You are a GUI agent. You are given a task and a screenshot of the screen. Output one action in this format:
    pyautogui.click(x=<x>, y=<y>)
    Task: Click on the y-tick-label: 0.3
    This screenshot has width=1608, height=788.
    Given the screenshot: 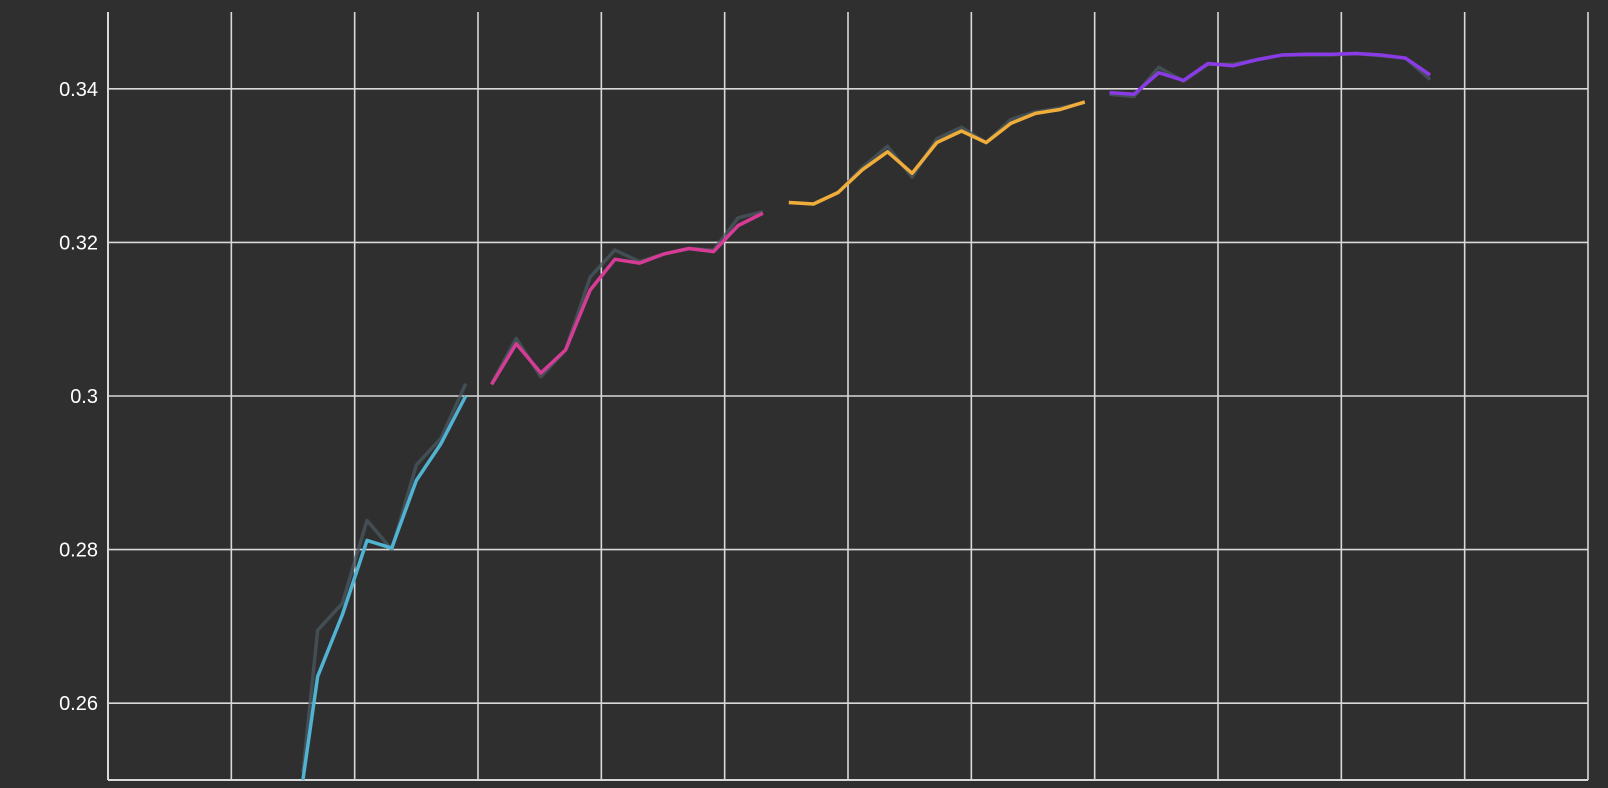 What is the action you would take?
    pyautogui.click(x=84, y=397)
    